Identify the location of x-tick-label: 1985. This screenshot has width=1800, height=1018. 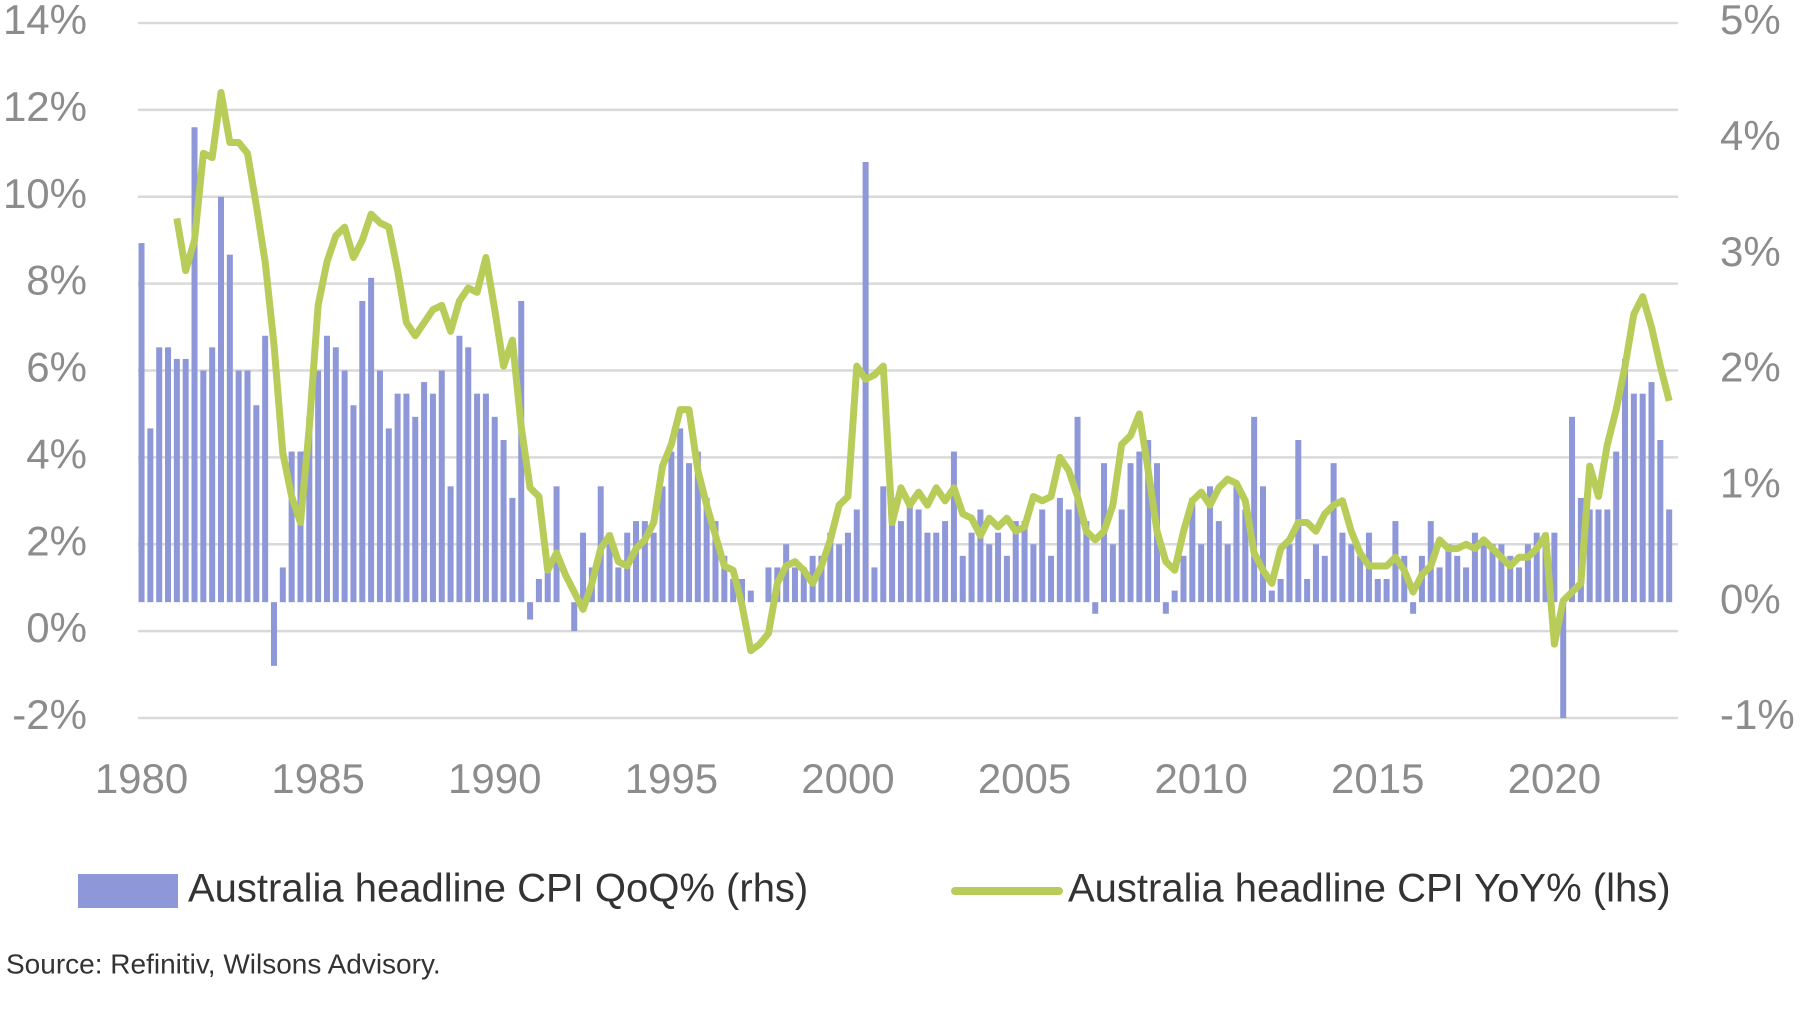
(317, 778).